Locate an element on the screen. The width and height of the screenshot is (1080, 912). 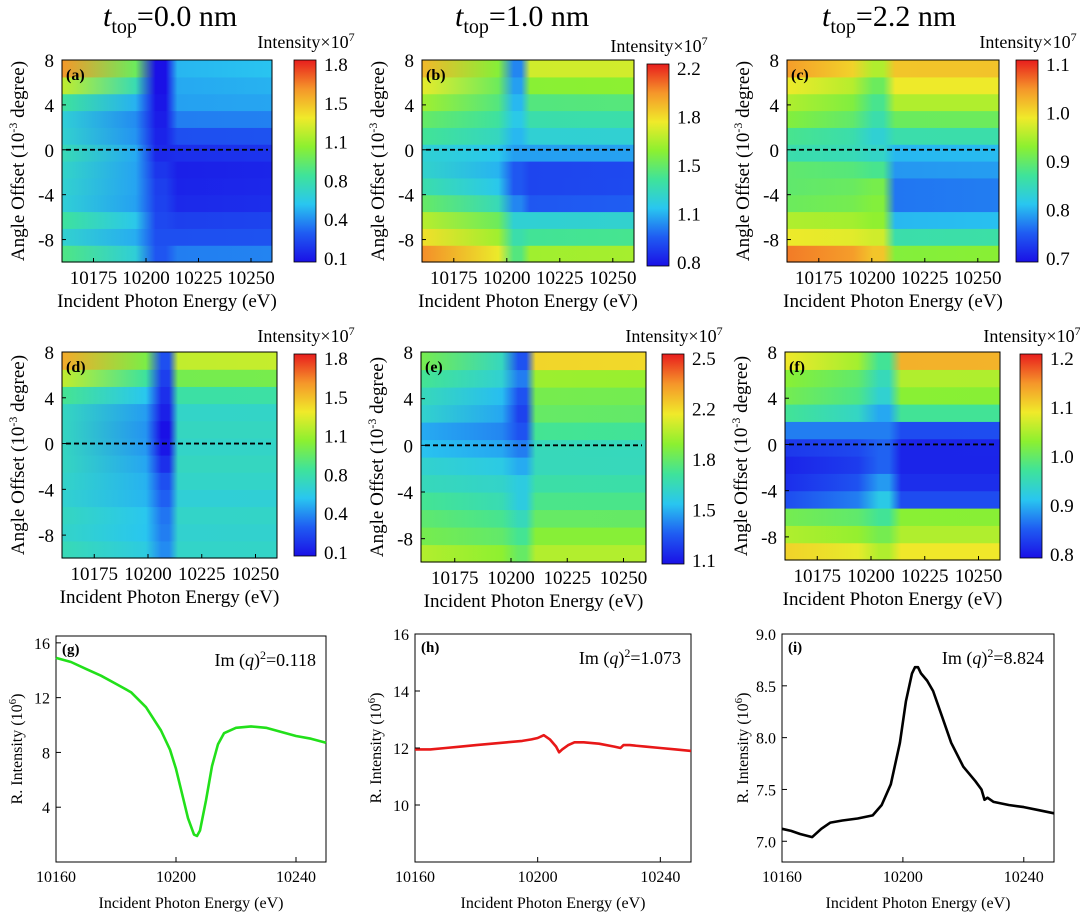
panel-label: (g) is located at coordinates (71, 650).